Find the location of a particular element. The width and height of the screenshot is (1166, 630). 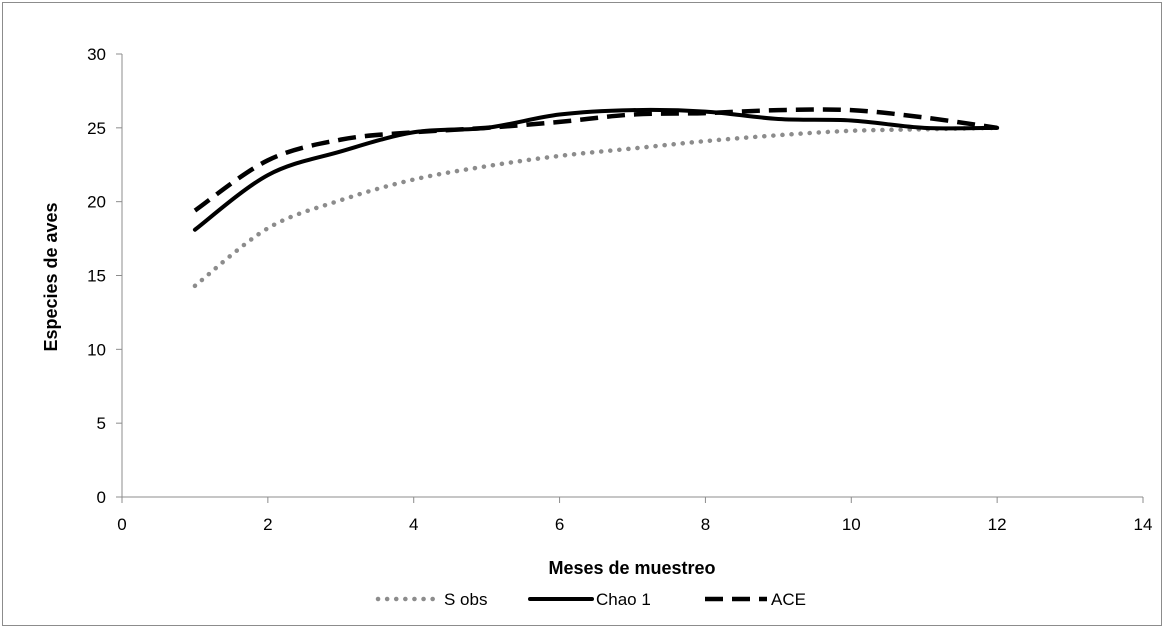

y-tick-label: 25 is located at coordinates (96, 128).